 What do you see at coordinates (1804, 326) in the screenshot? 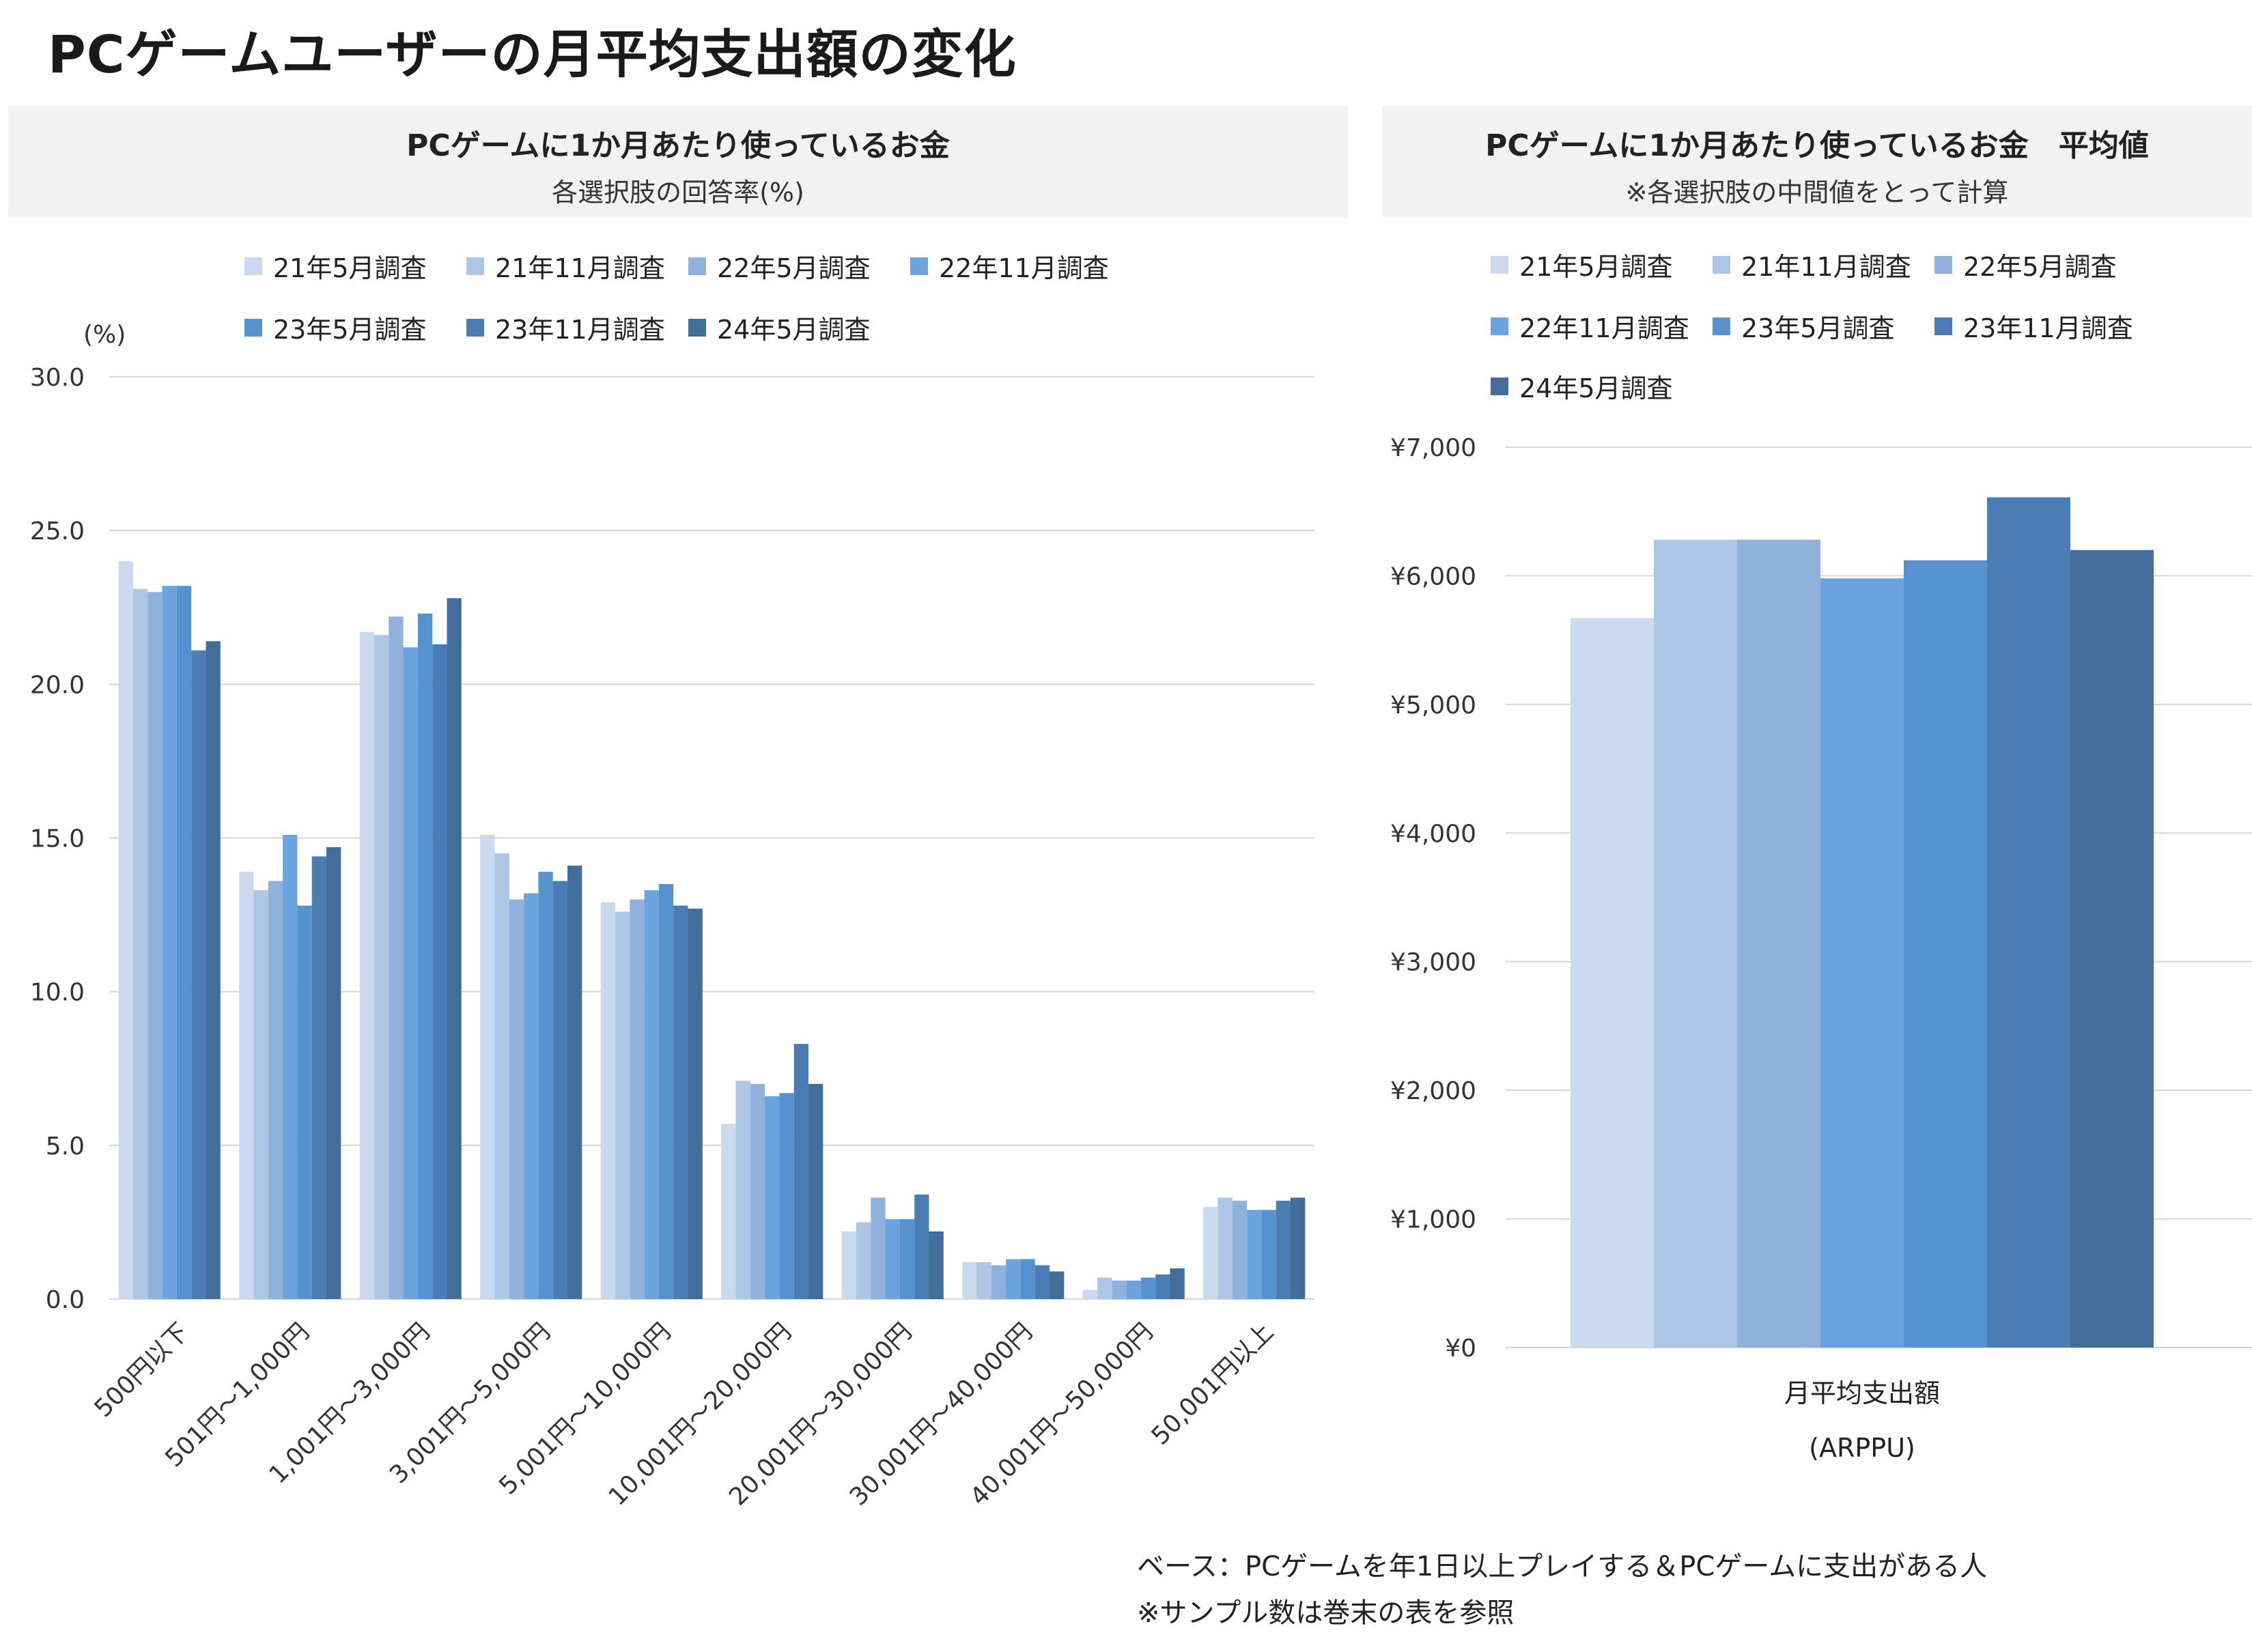
I see `legend-item: 23年5月調査` at bounding box center [1804, 326].